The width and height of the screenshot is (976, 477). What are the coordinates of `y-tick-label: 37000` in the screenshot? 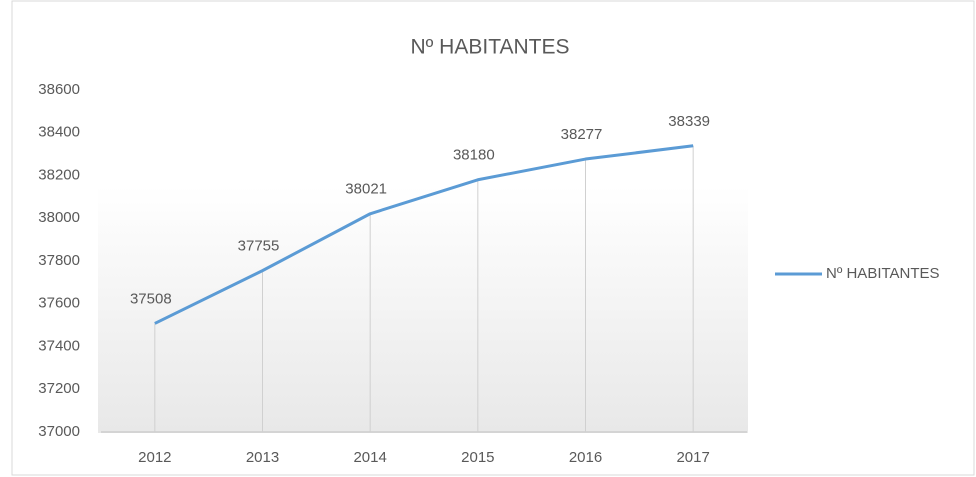 It's located at (59, 431).